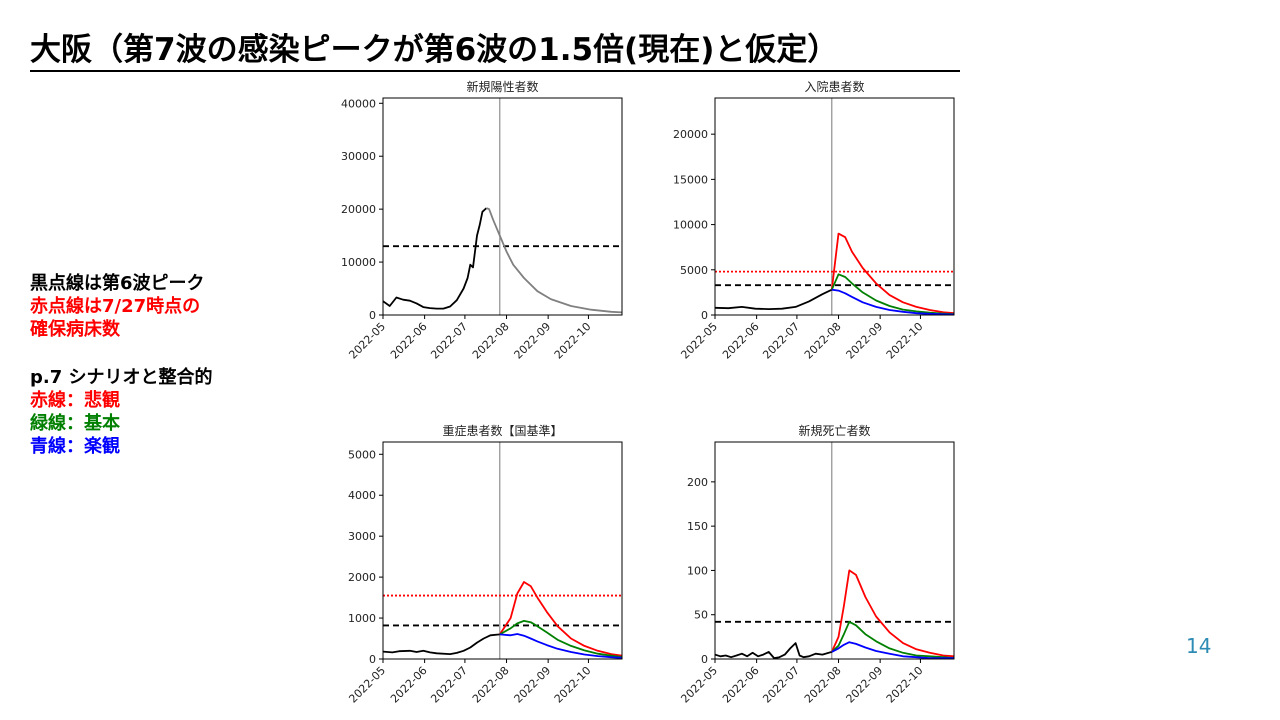  I want to click on y-tick-label: 40000, so click(358, 103).